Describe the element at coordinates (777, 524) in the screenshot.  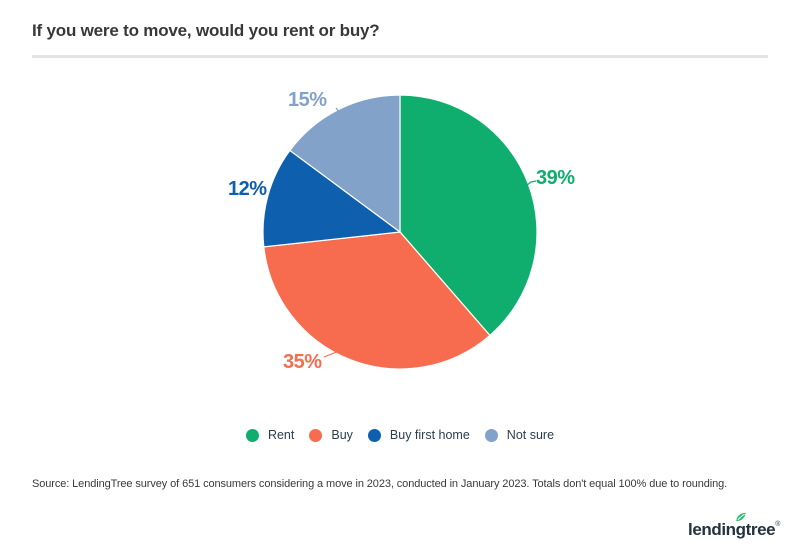
I see `registered-trademark: ®` at that location.